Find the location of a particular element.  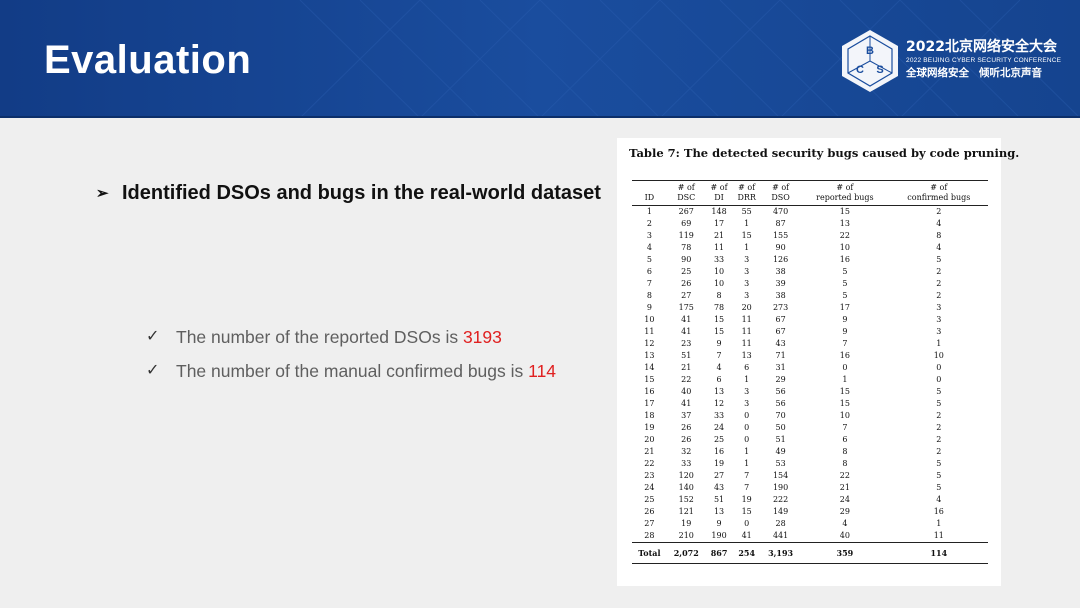

table-cell: 31 is located at coordinates (780, 367).